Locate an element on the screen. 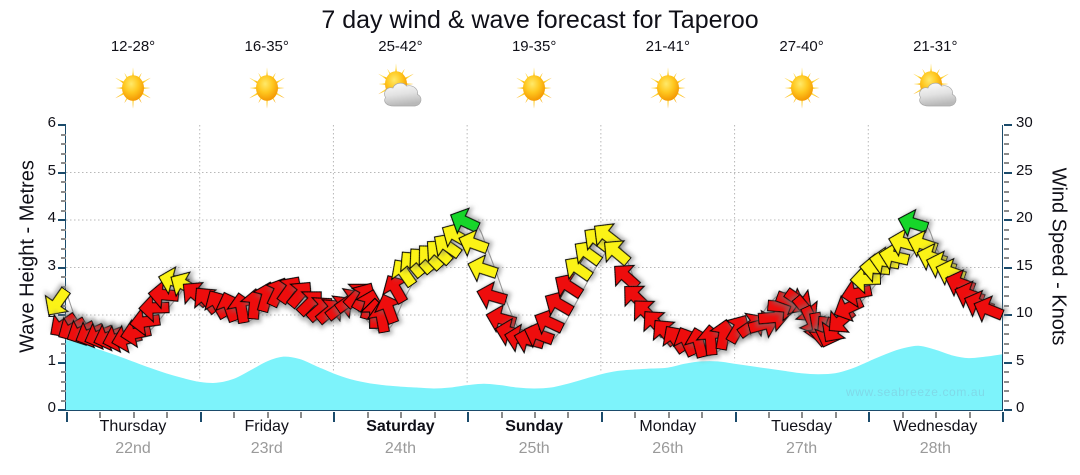  day-footer-saturday: Saturday 24th is located at coordinates (400, 438).